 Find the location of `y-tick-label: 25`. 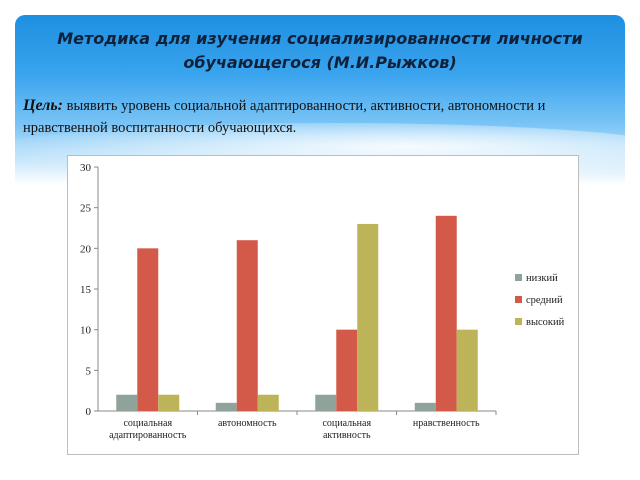

y-tick-label: 25 is located at coordinates (86, 209).